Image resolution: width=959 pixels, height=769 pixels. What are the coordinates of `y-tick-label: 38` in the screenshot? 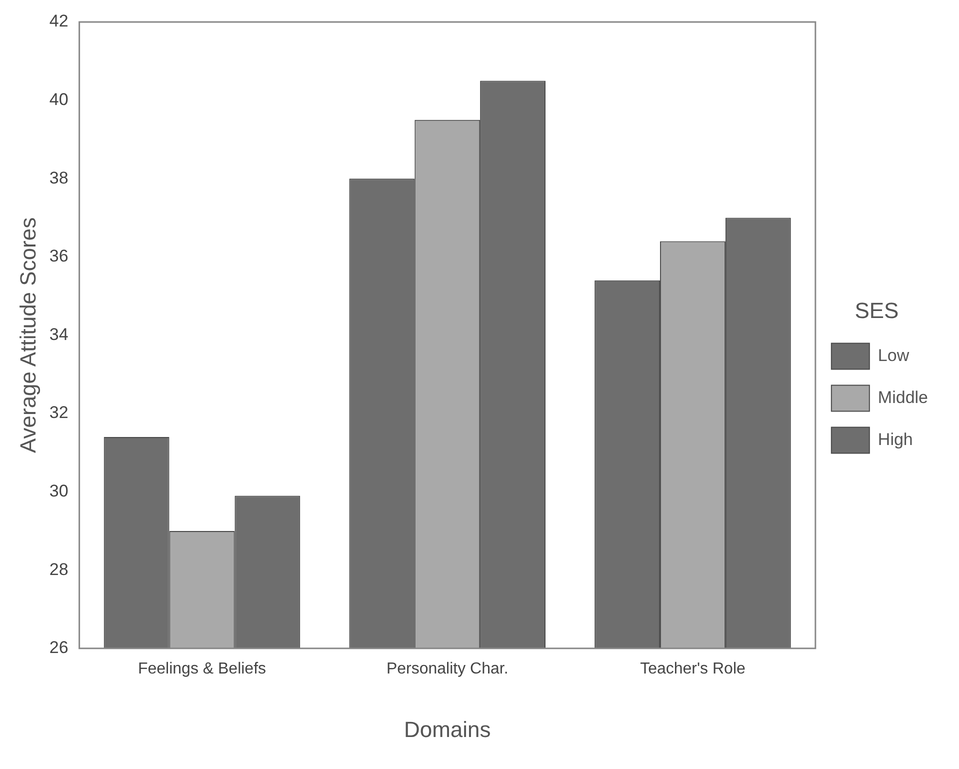 It's located at (58, 178).